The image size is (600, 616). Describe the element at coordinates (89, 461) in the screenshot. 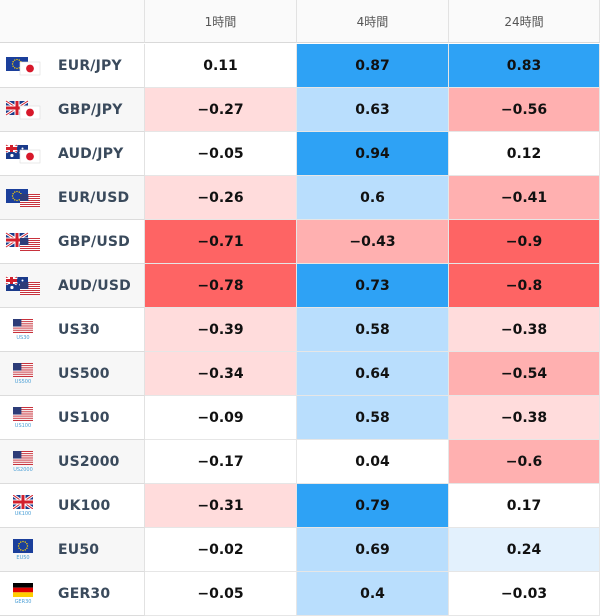

I see `pair-name: US2000` at that location.